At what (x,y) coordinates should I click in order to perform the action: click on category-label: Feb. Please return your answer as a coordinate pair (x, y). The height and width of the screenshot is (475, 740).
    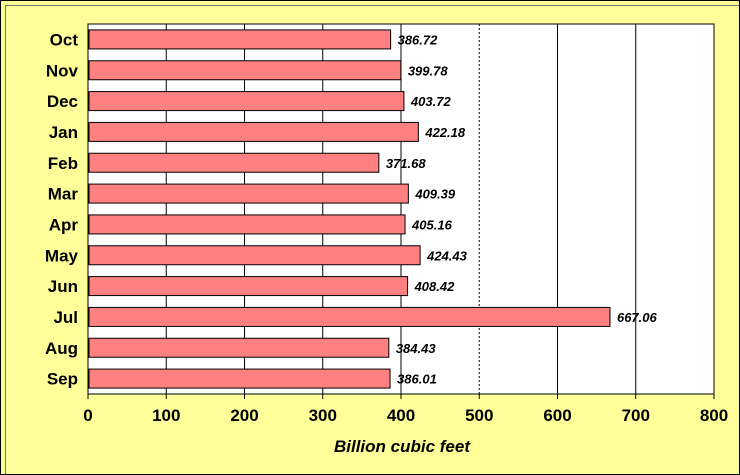
    Looking at the image, I should click on (63, 163).